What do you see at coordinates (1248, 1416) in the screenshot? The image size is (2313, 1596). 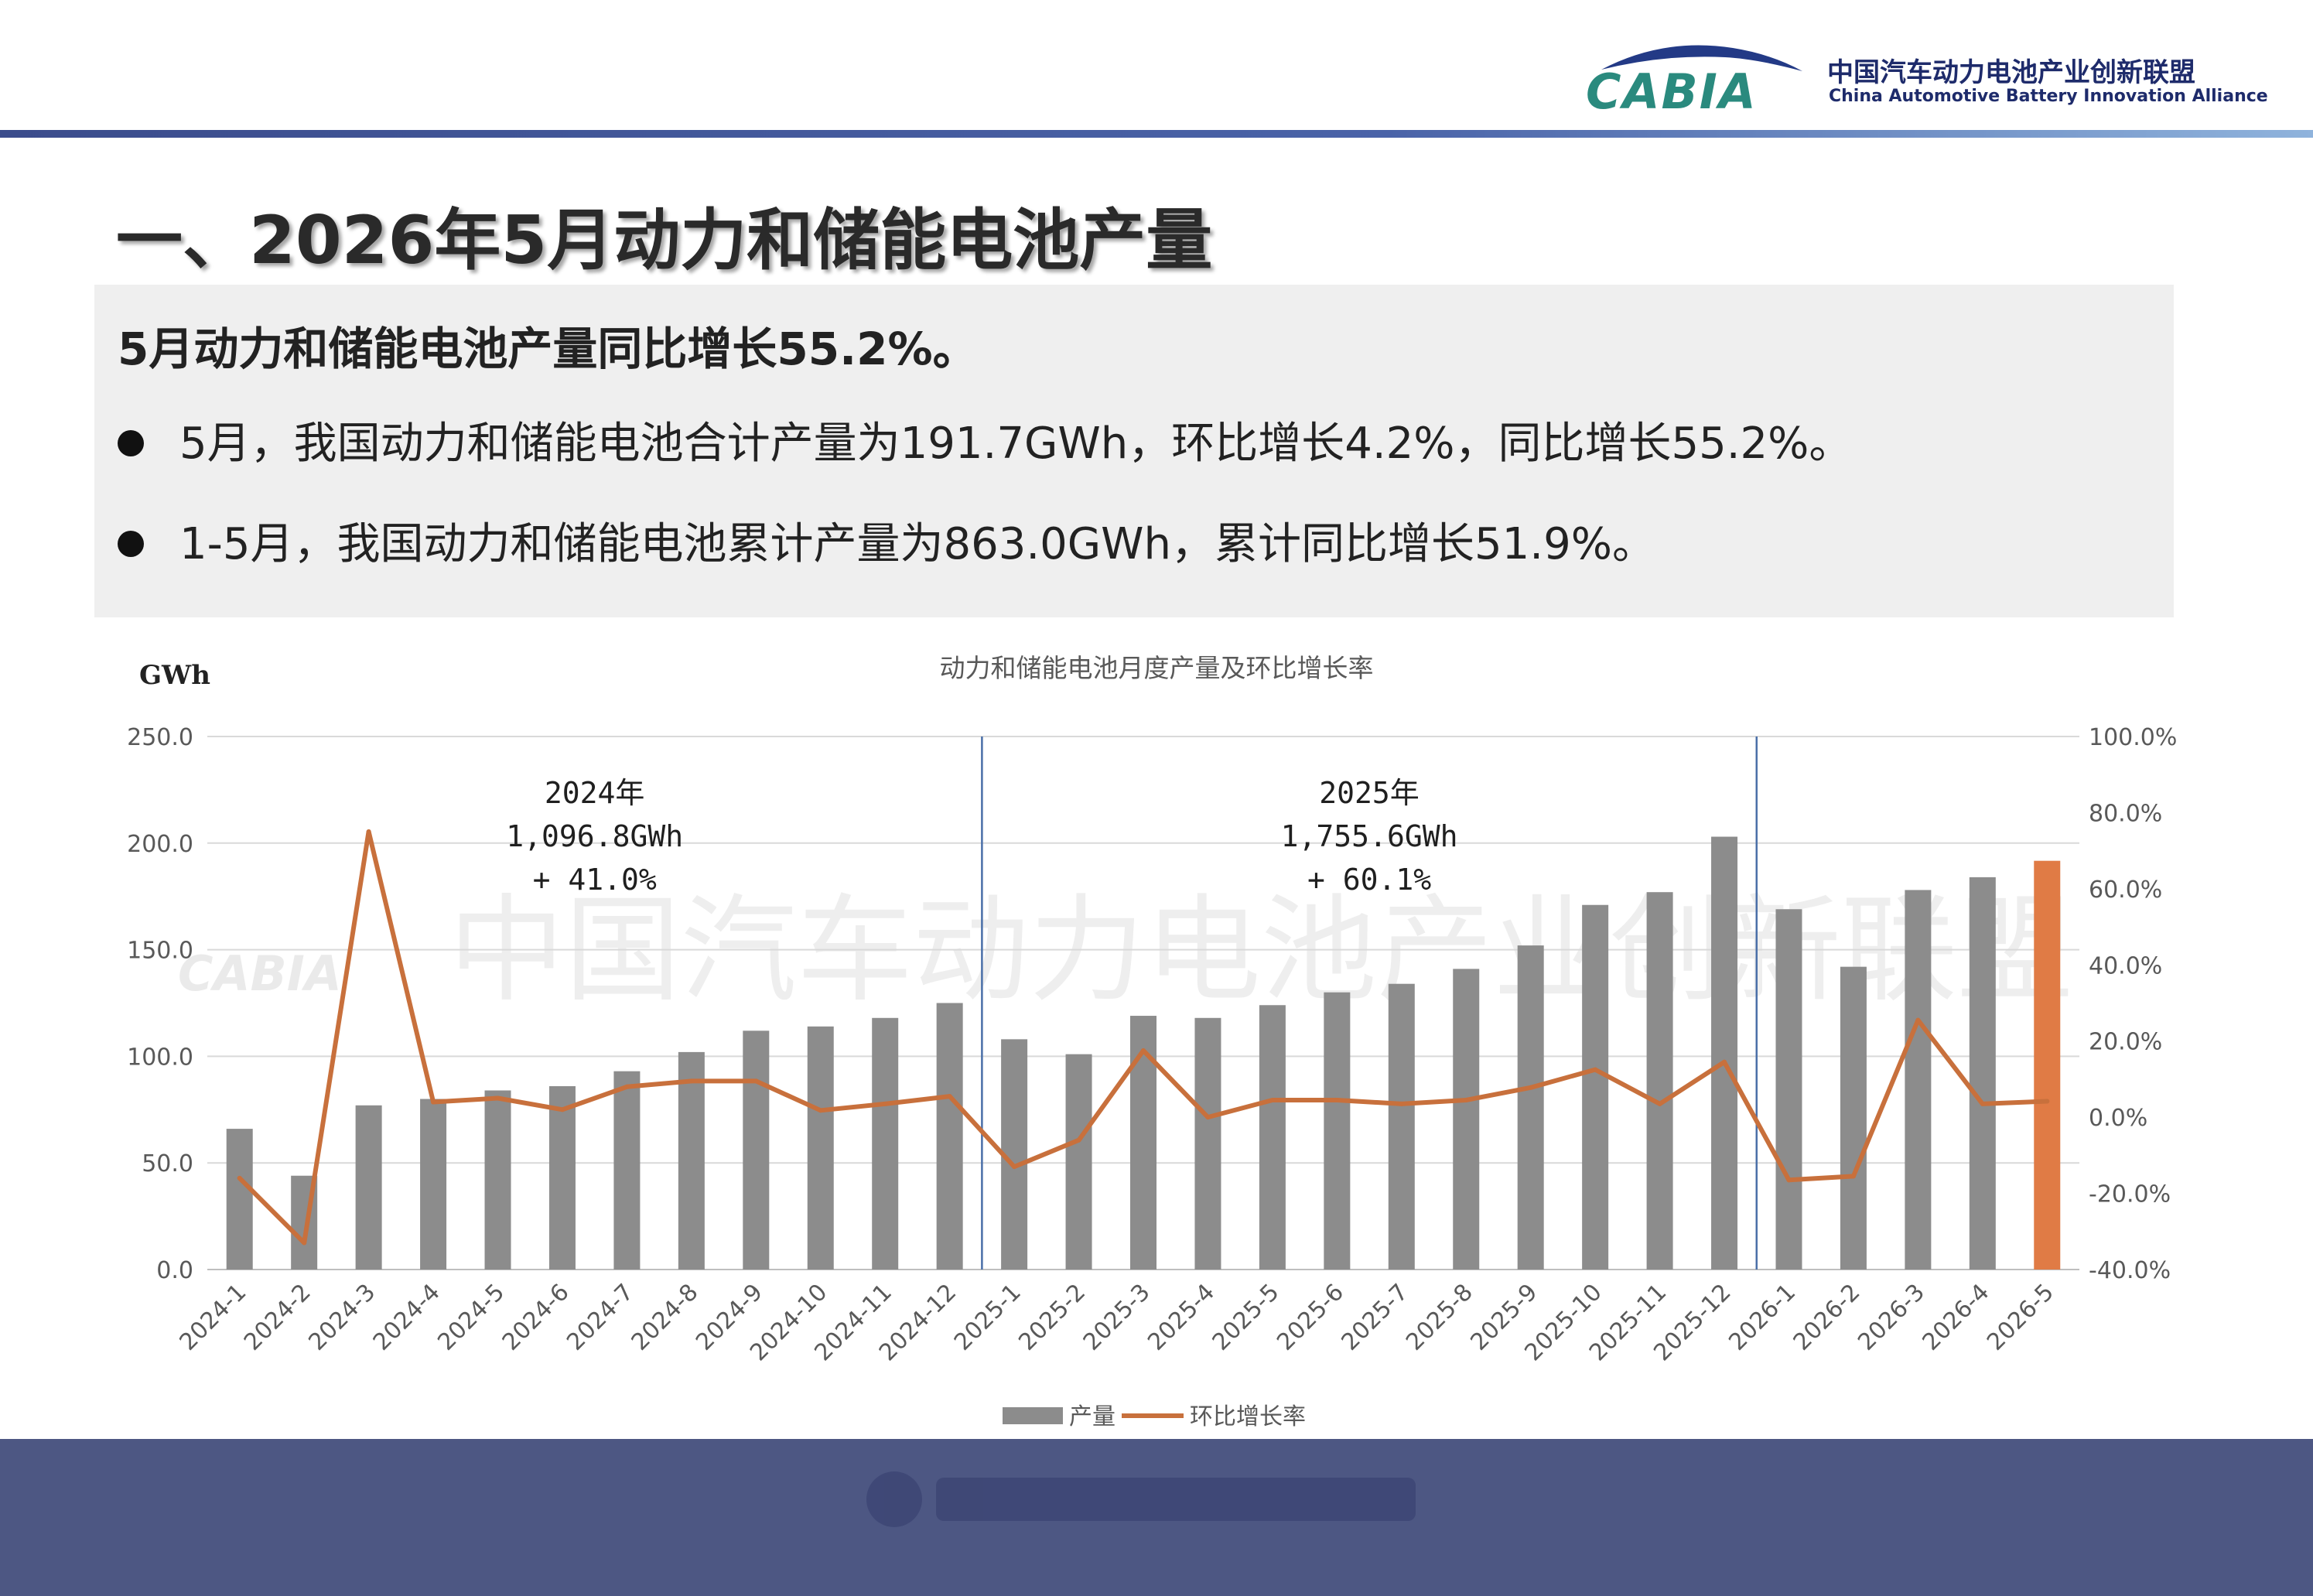 I see `legend-label-mom-growth: 环比增长率` at bounding box center [1248, 1416].